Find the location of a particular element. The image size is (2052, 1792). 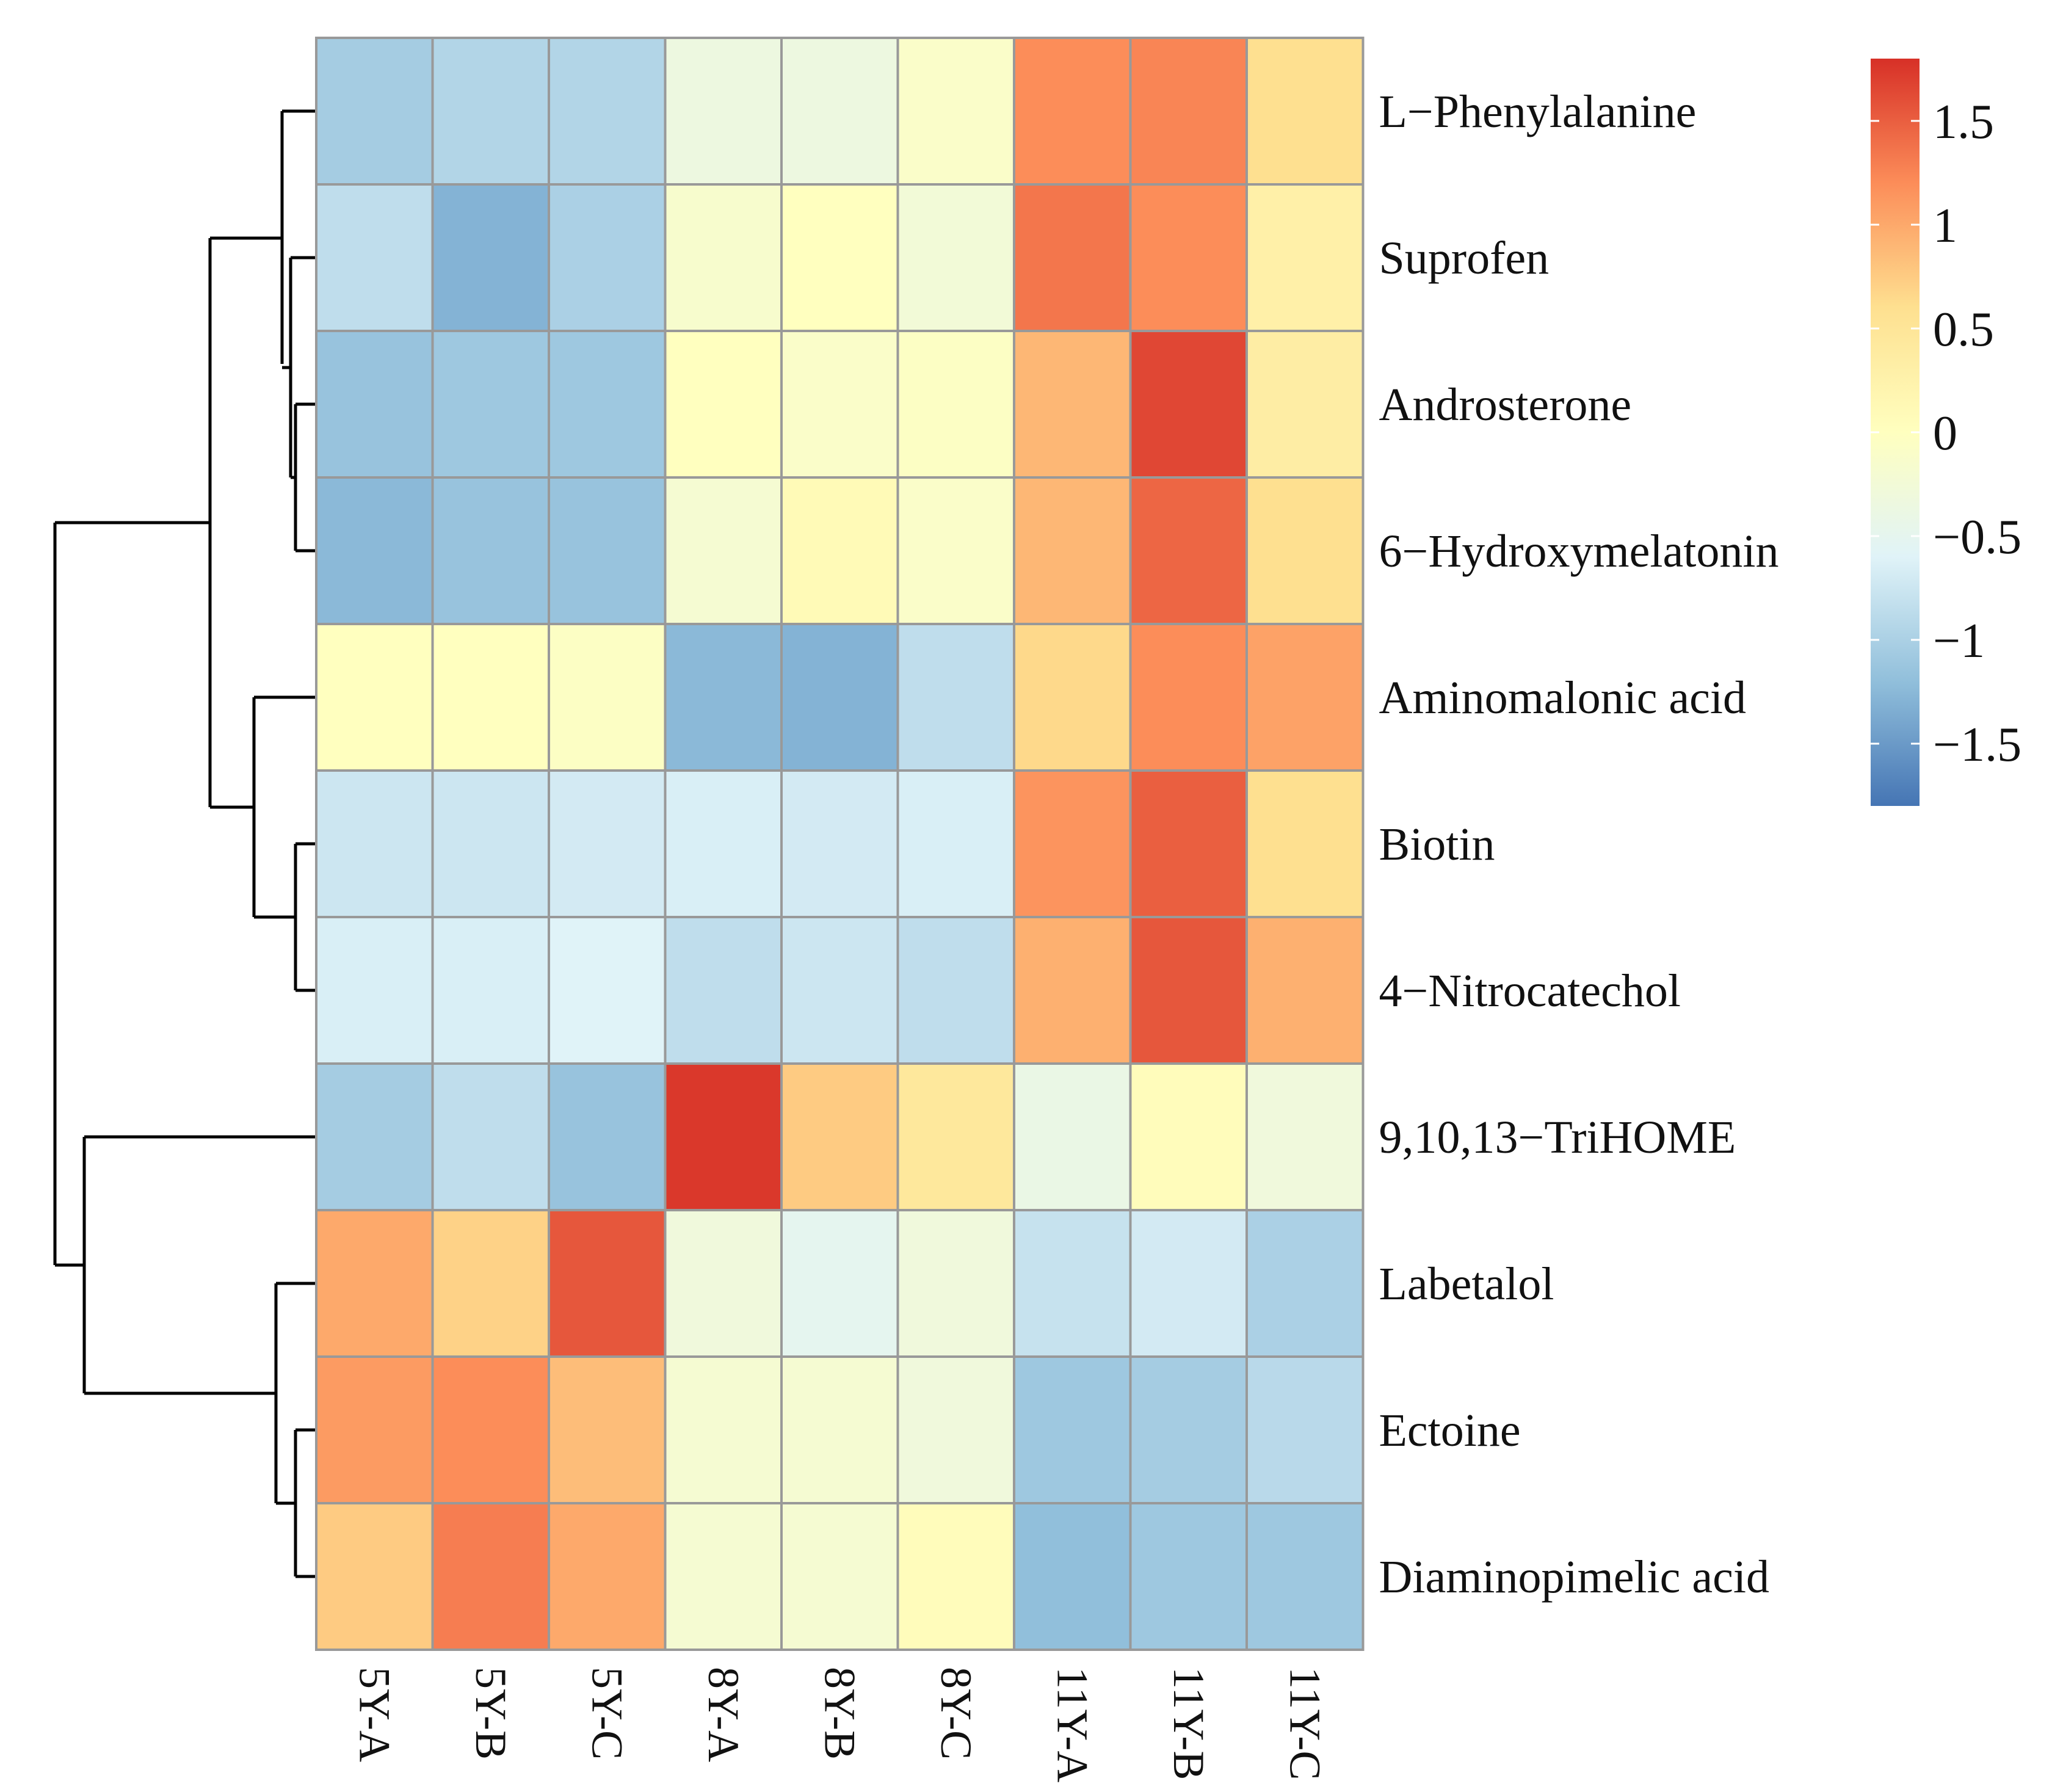

legend-tick-label: 0 is located at coordinates (1945, 433).